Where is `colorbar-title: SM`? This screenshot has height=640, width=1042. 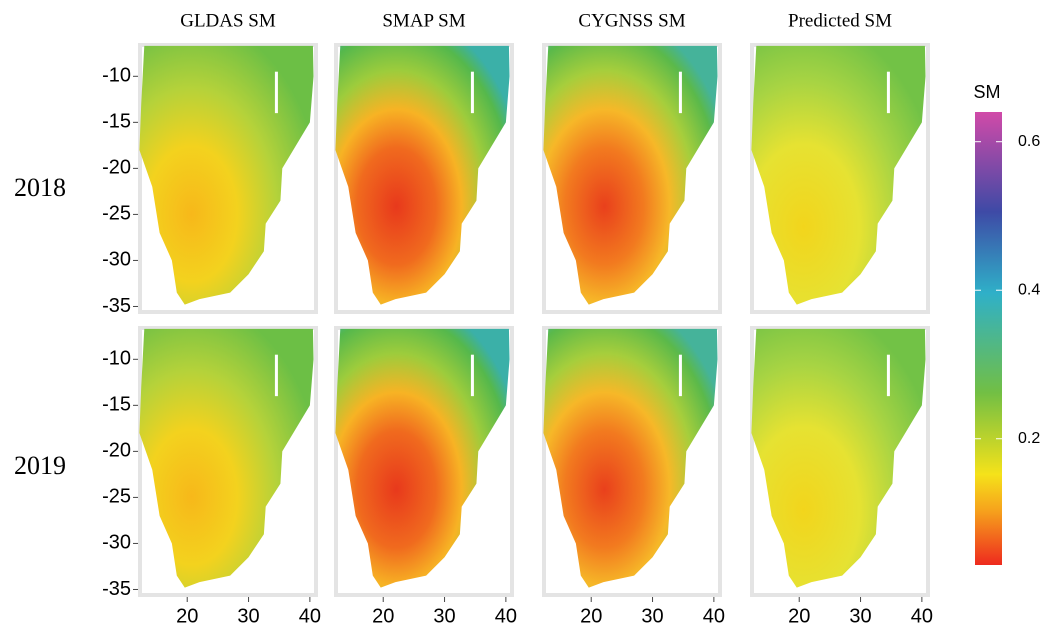 colorbar-title: SM is located at coordinates (987, 92).